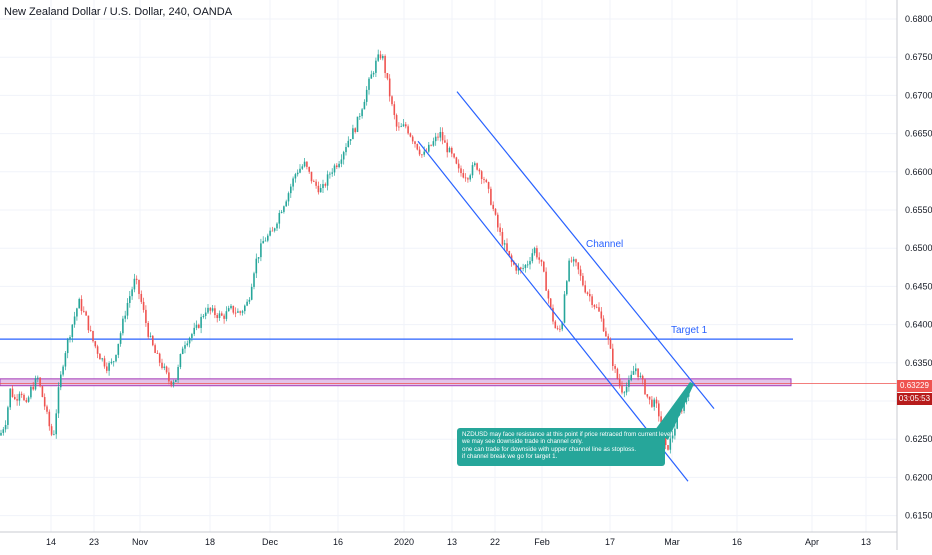 The image size is (932, 555). I want to click on time-tick-label: 17, so click(610, 542).